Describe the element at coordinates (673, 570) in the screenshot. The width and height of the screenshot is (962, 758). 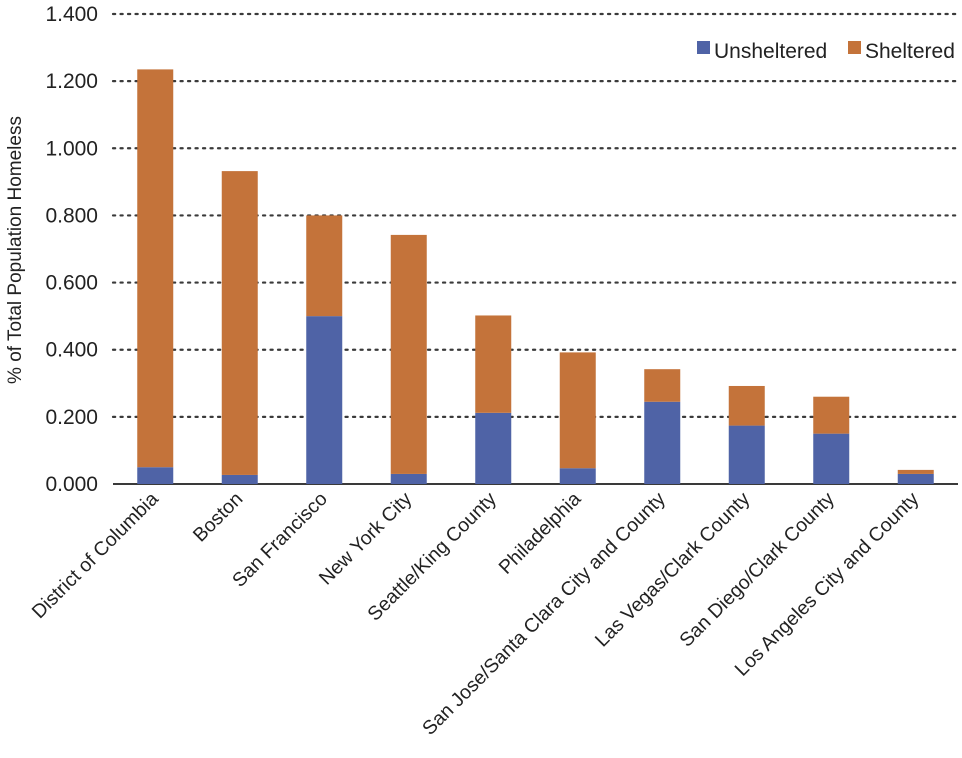
I see `x-tick-label: Las Vegas/Clark County` at that location.